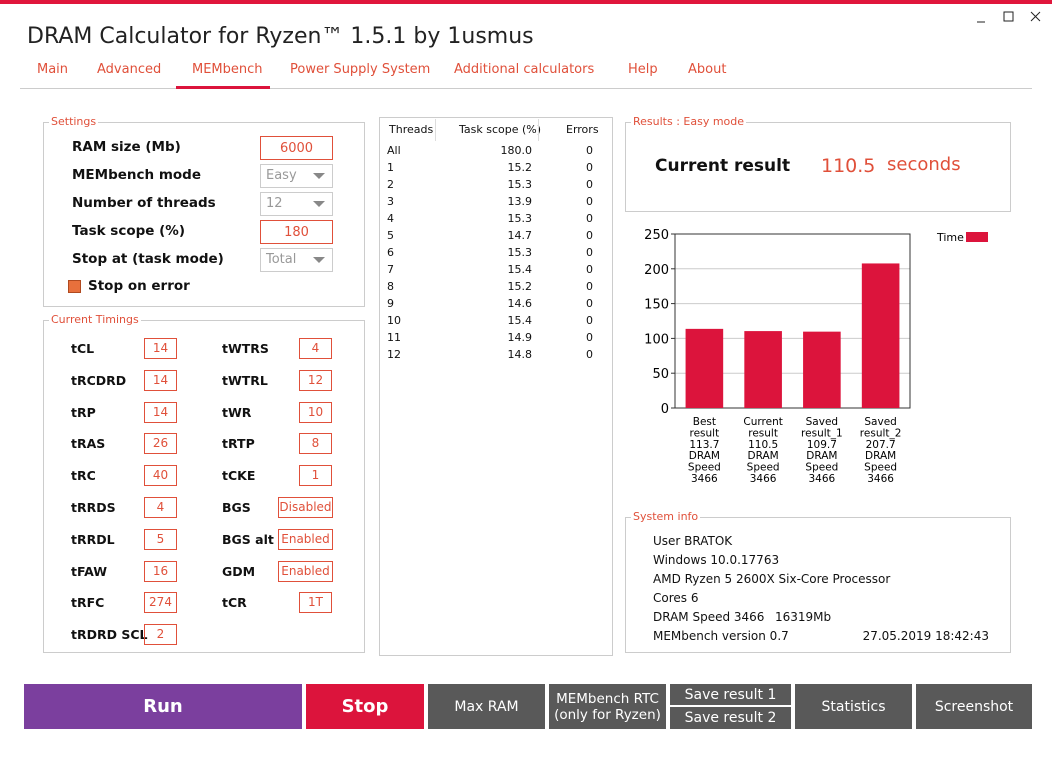 Image resolution: width=1052 pixels, height=771 pixels. Describe the element at coordinates (296, 148) in the screenshot. I see `setting-input: 6000` at that location.